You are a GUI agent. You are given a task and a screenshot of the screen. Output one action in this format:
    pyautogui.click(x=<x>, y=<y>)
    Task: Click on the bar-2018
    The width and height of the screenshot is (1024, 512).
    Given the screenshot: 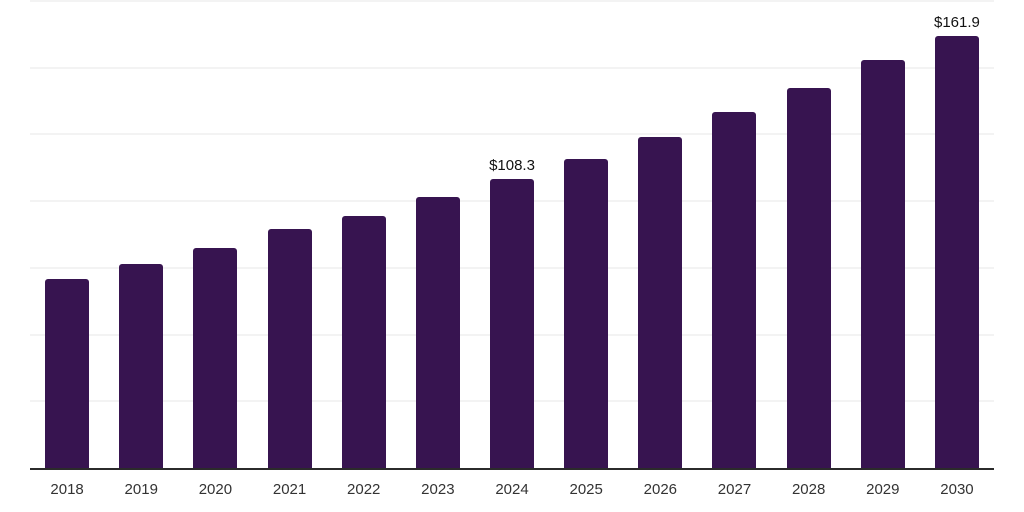 What is the action you would take?
    pyautogui.click(x=67, y=373)
    